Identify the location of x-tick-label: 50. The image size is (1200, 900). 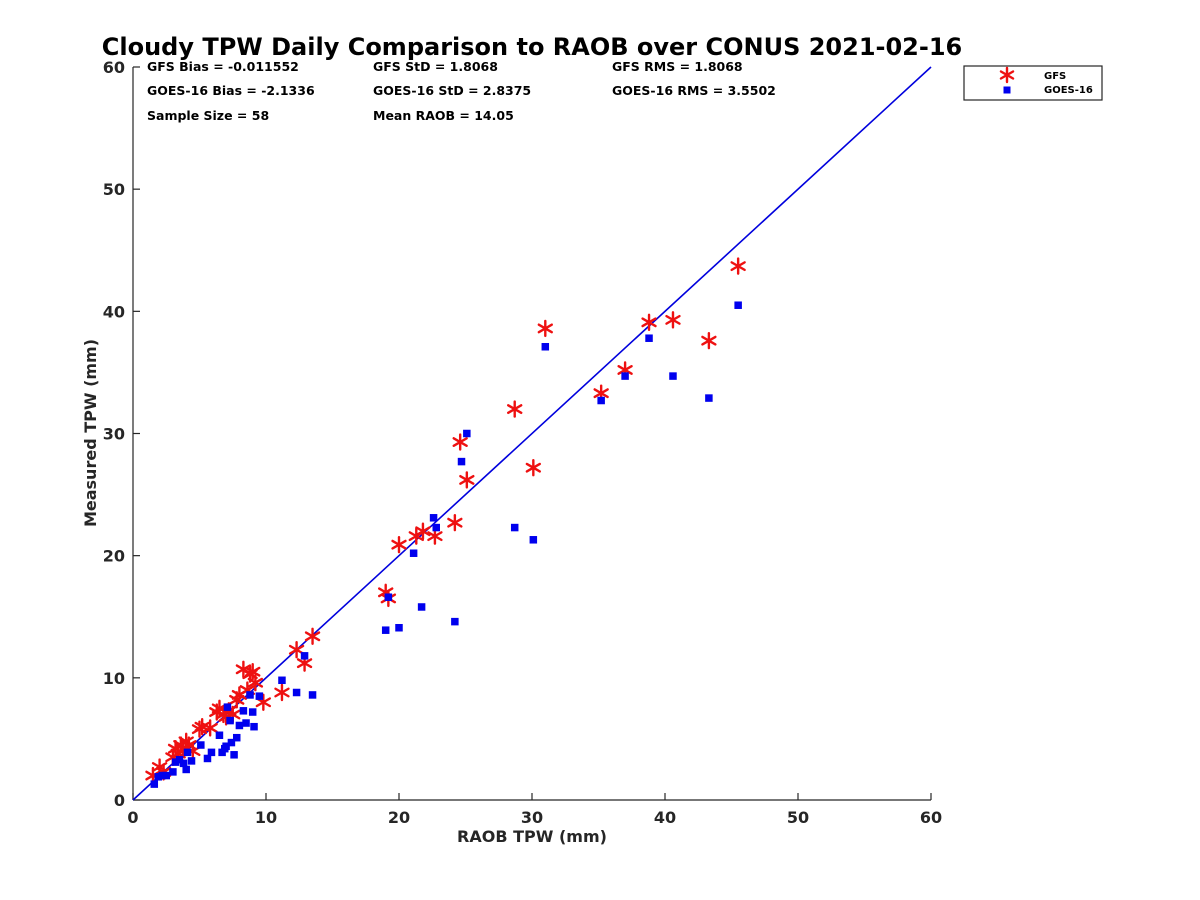
(798, 817).